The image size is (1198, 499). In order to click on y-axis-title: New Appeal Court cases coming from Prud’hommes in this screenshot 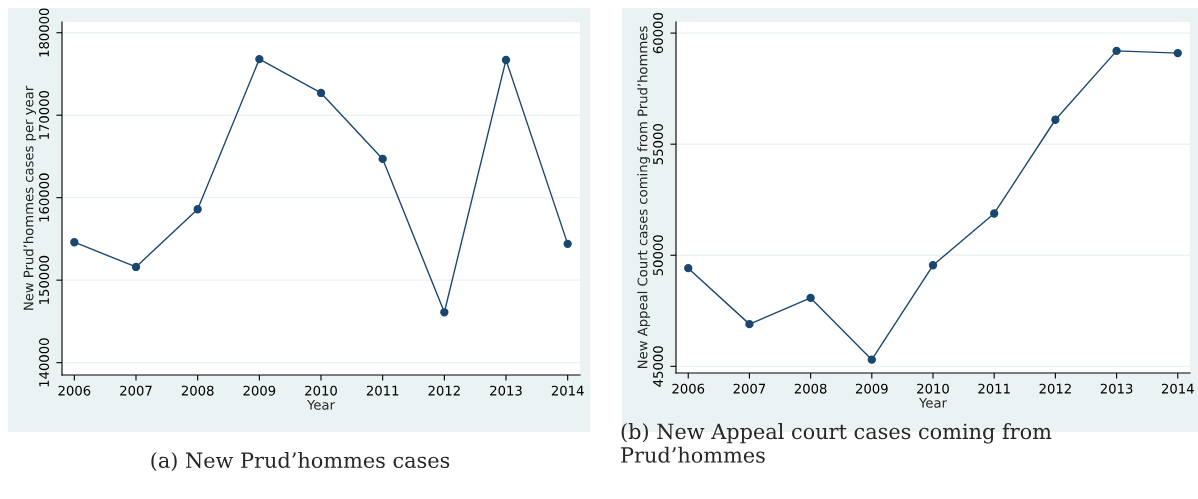, I will do `click(644, 197)`.